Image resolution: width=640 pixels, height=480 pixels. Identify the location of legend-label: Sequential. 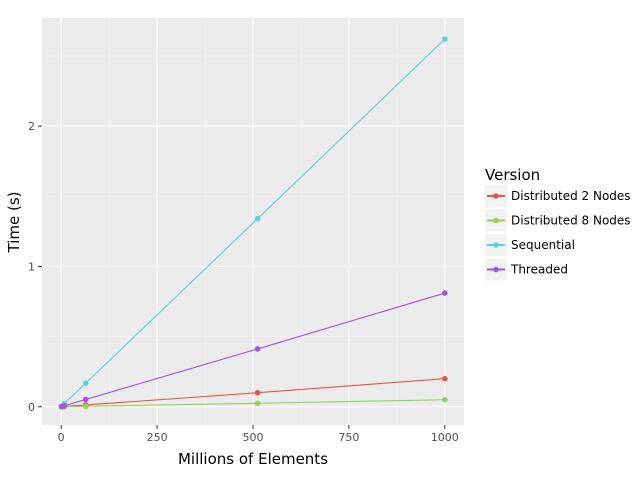
(543, 245).